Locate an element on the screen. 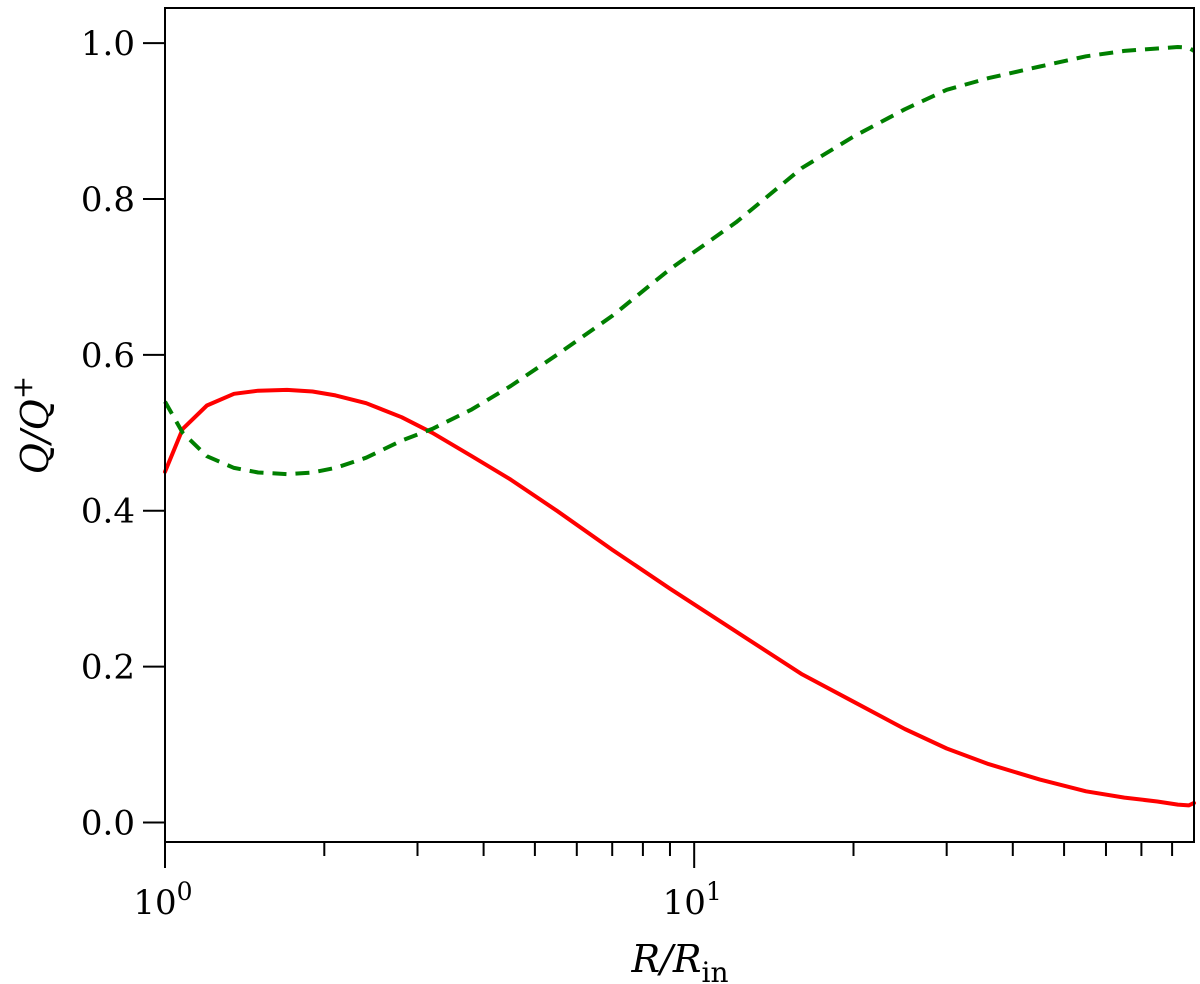 This screenshot has height=984, width=1200. y-tick-label: 0.6 is located at coordinates (108, 356).